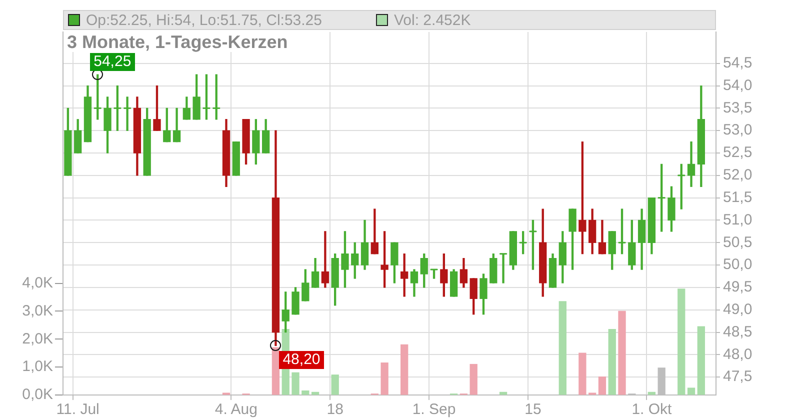 The image size is (800, 420). I want to click on y-tick-label: 48,5, so click(737, 331).